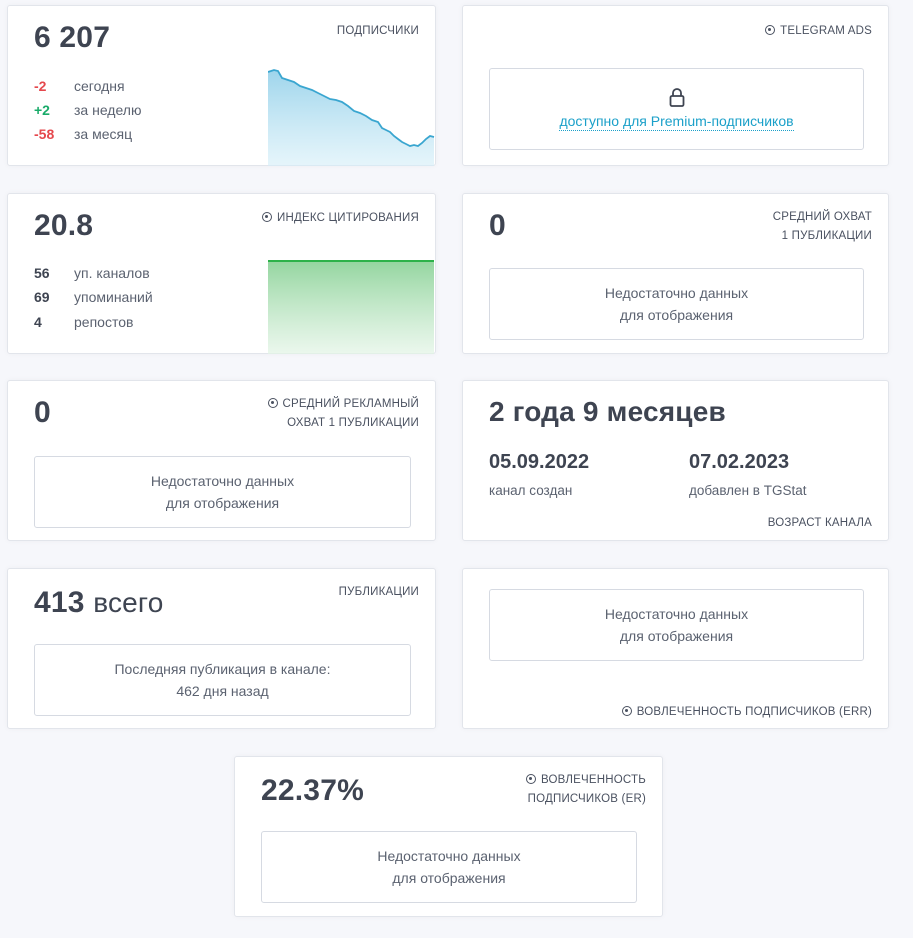 The image size is (913, 938). I want to click on created-label: канал создан, so click(531, 490).